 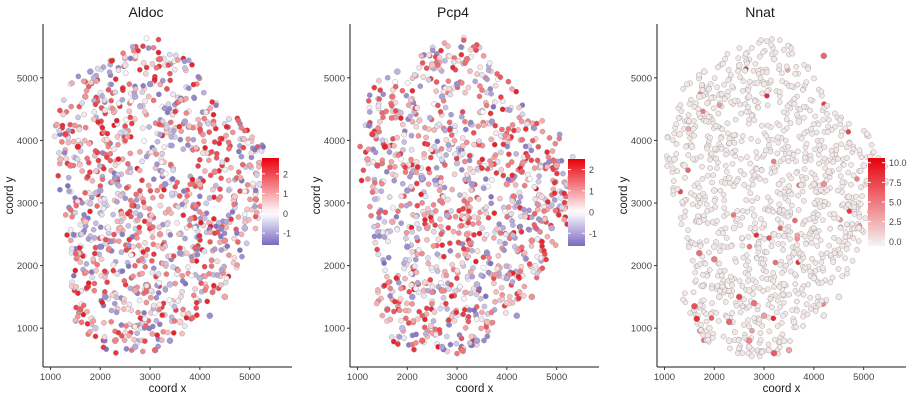 I want to click on x-tick-label: 1000, so click(x=664, y=377).